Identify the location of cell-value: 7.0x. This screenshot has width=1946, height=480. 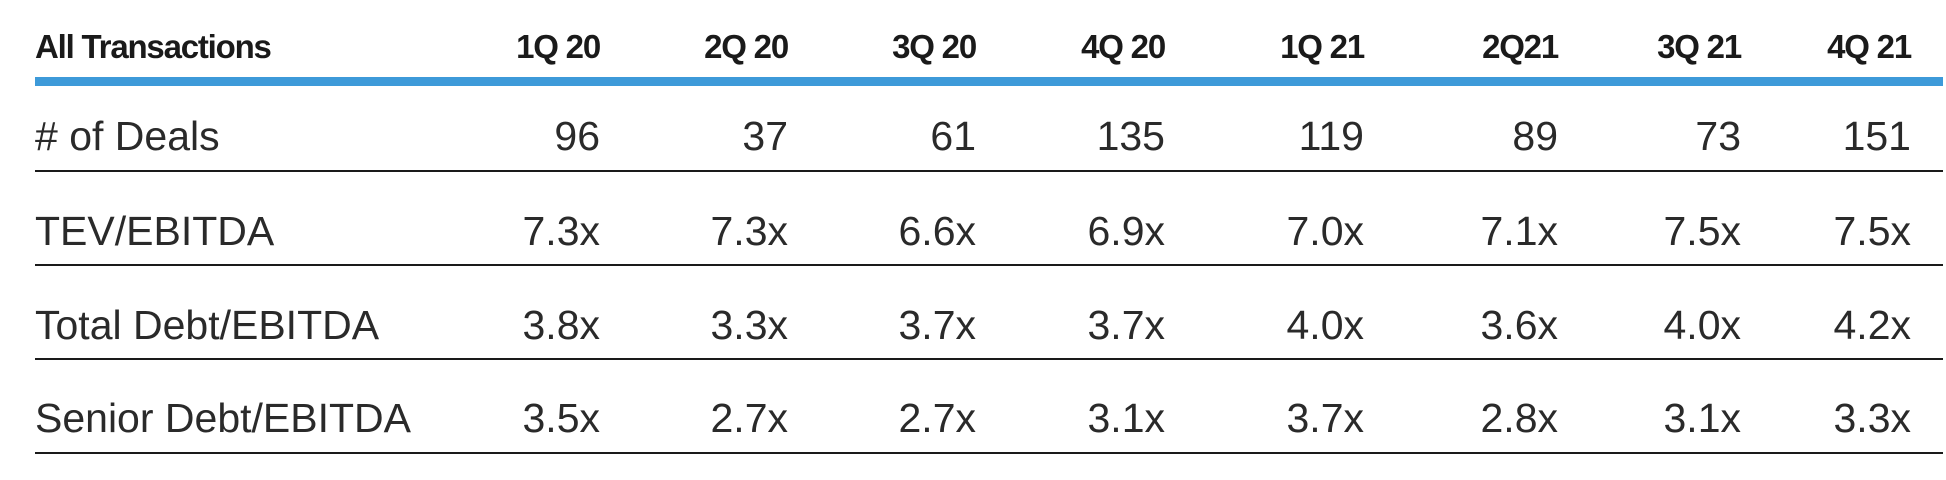
(1325, 230).